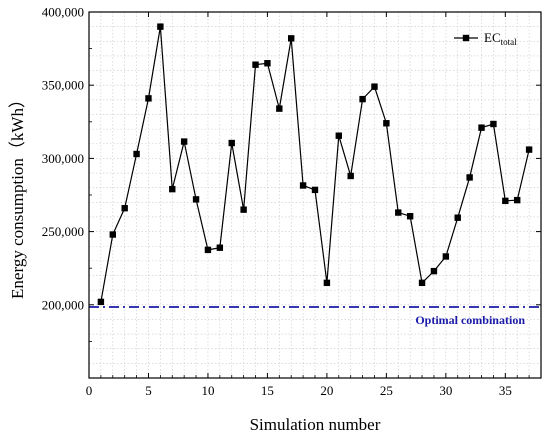 This screenshot has width=550, height=437. Describe the element at coordinates (505, 390) in the screenshot. I see `x-tick-label: 35` at that location.